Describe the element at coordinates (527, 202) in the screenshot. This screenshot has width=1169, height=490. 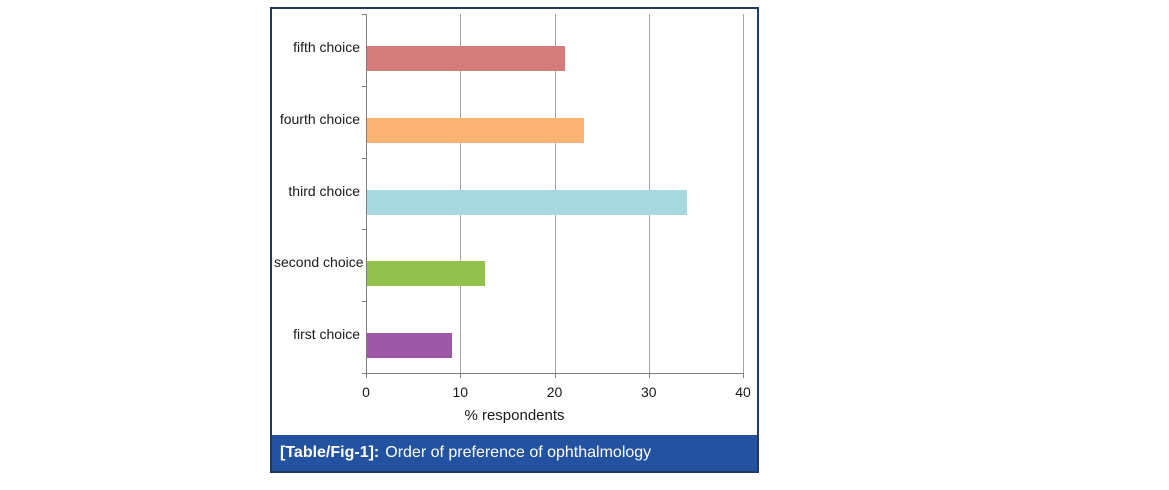
I see `bar-third-choice` at that location.